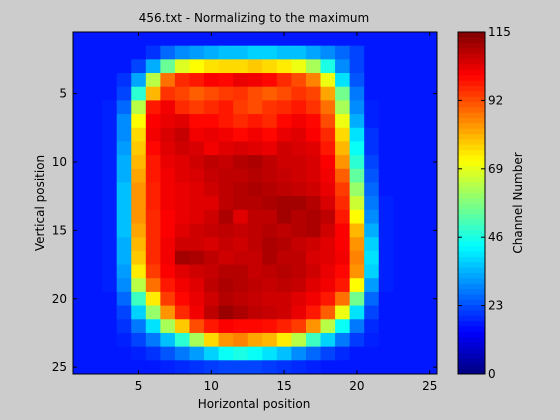  I want to click on x-tick-label: 20, so click(356, 386).